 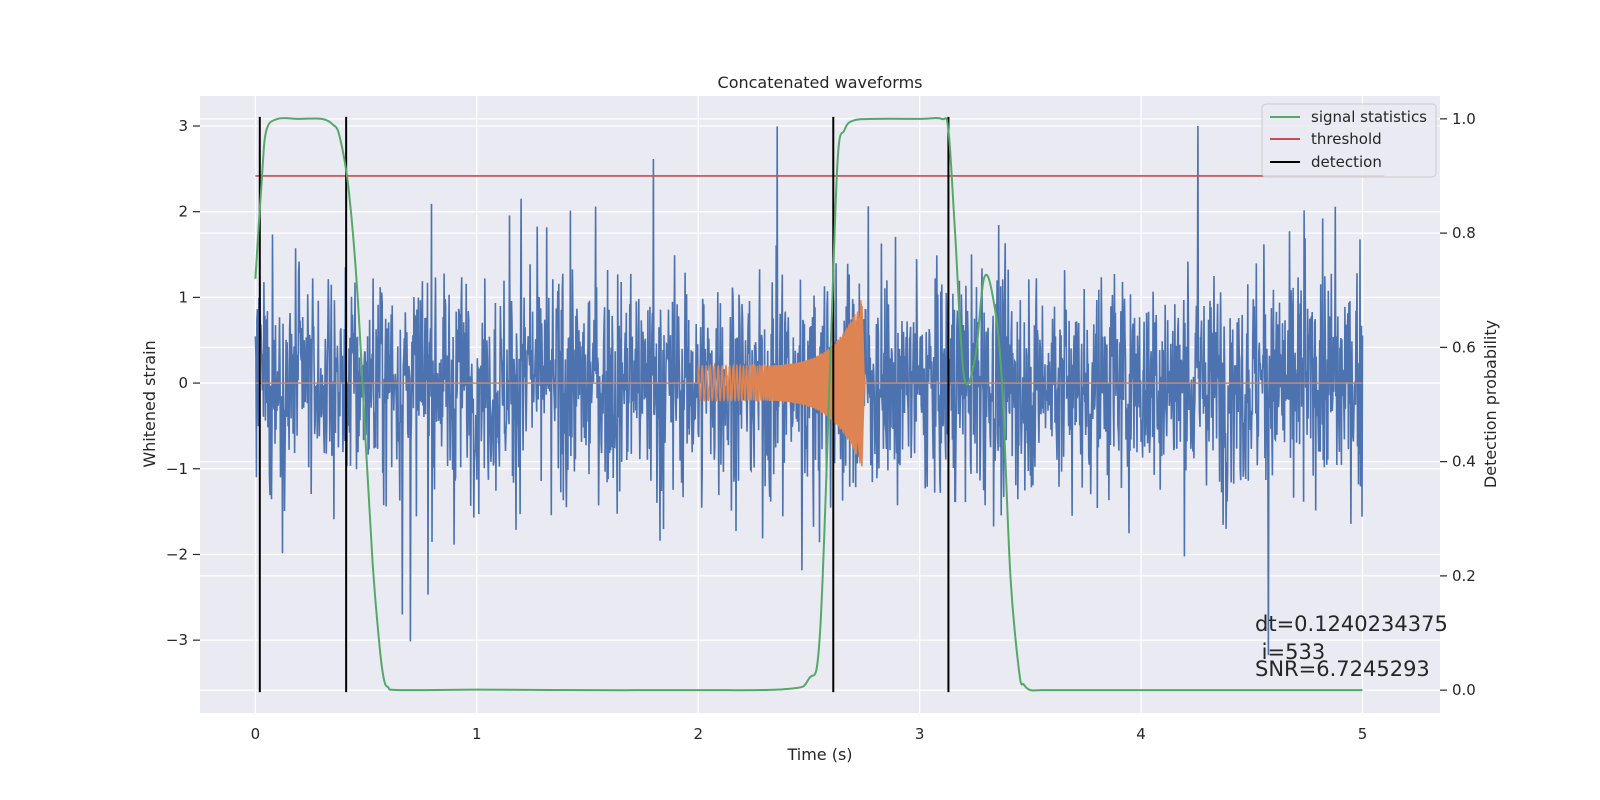 What do you see at coordinates (183, 297) in the screenshot?
I see `left-y-tick-label: 1` at bounding box center [183, 297].